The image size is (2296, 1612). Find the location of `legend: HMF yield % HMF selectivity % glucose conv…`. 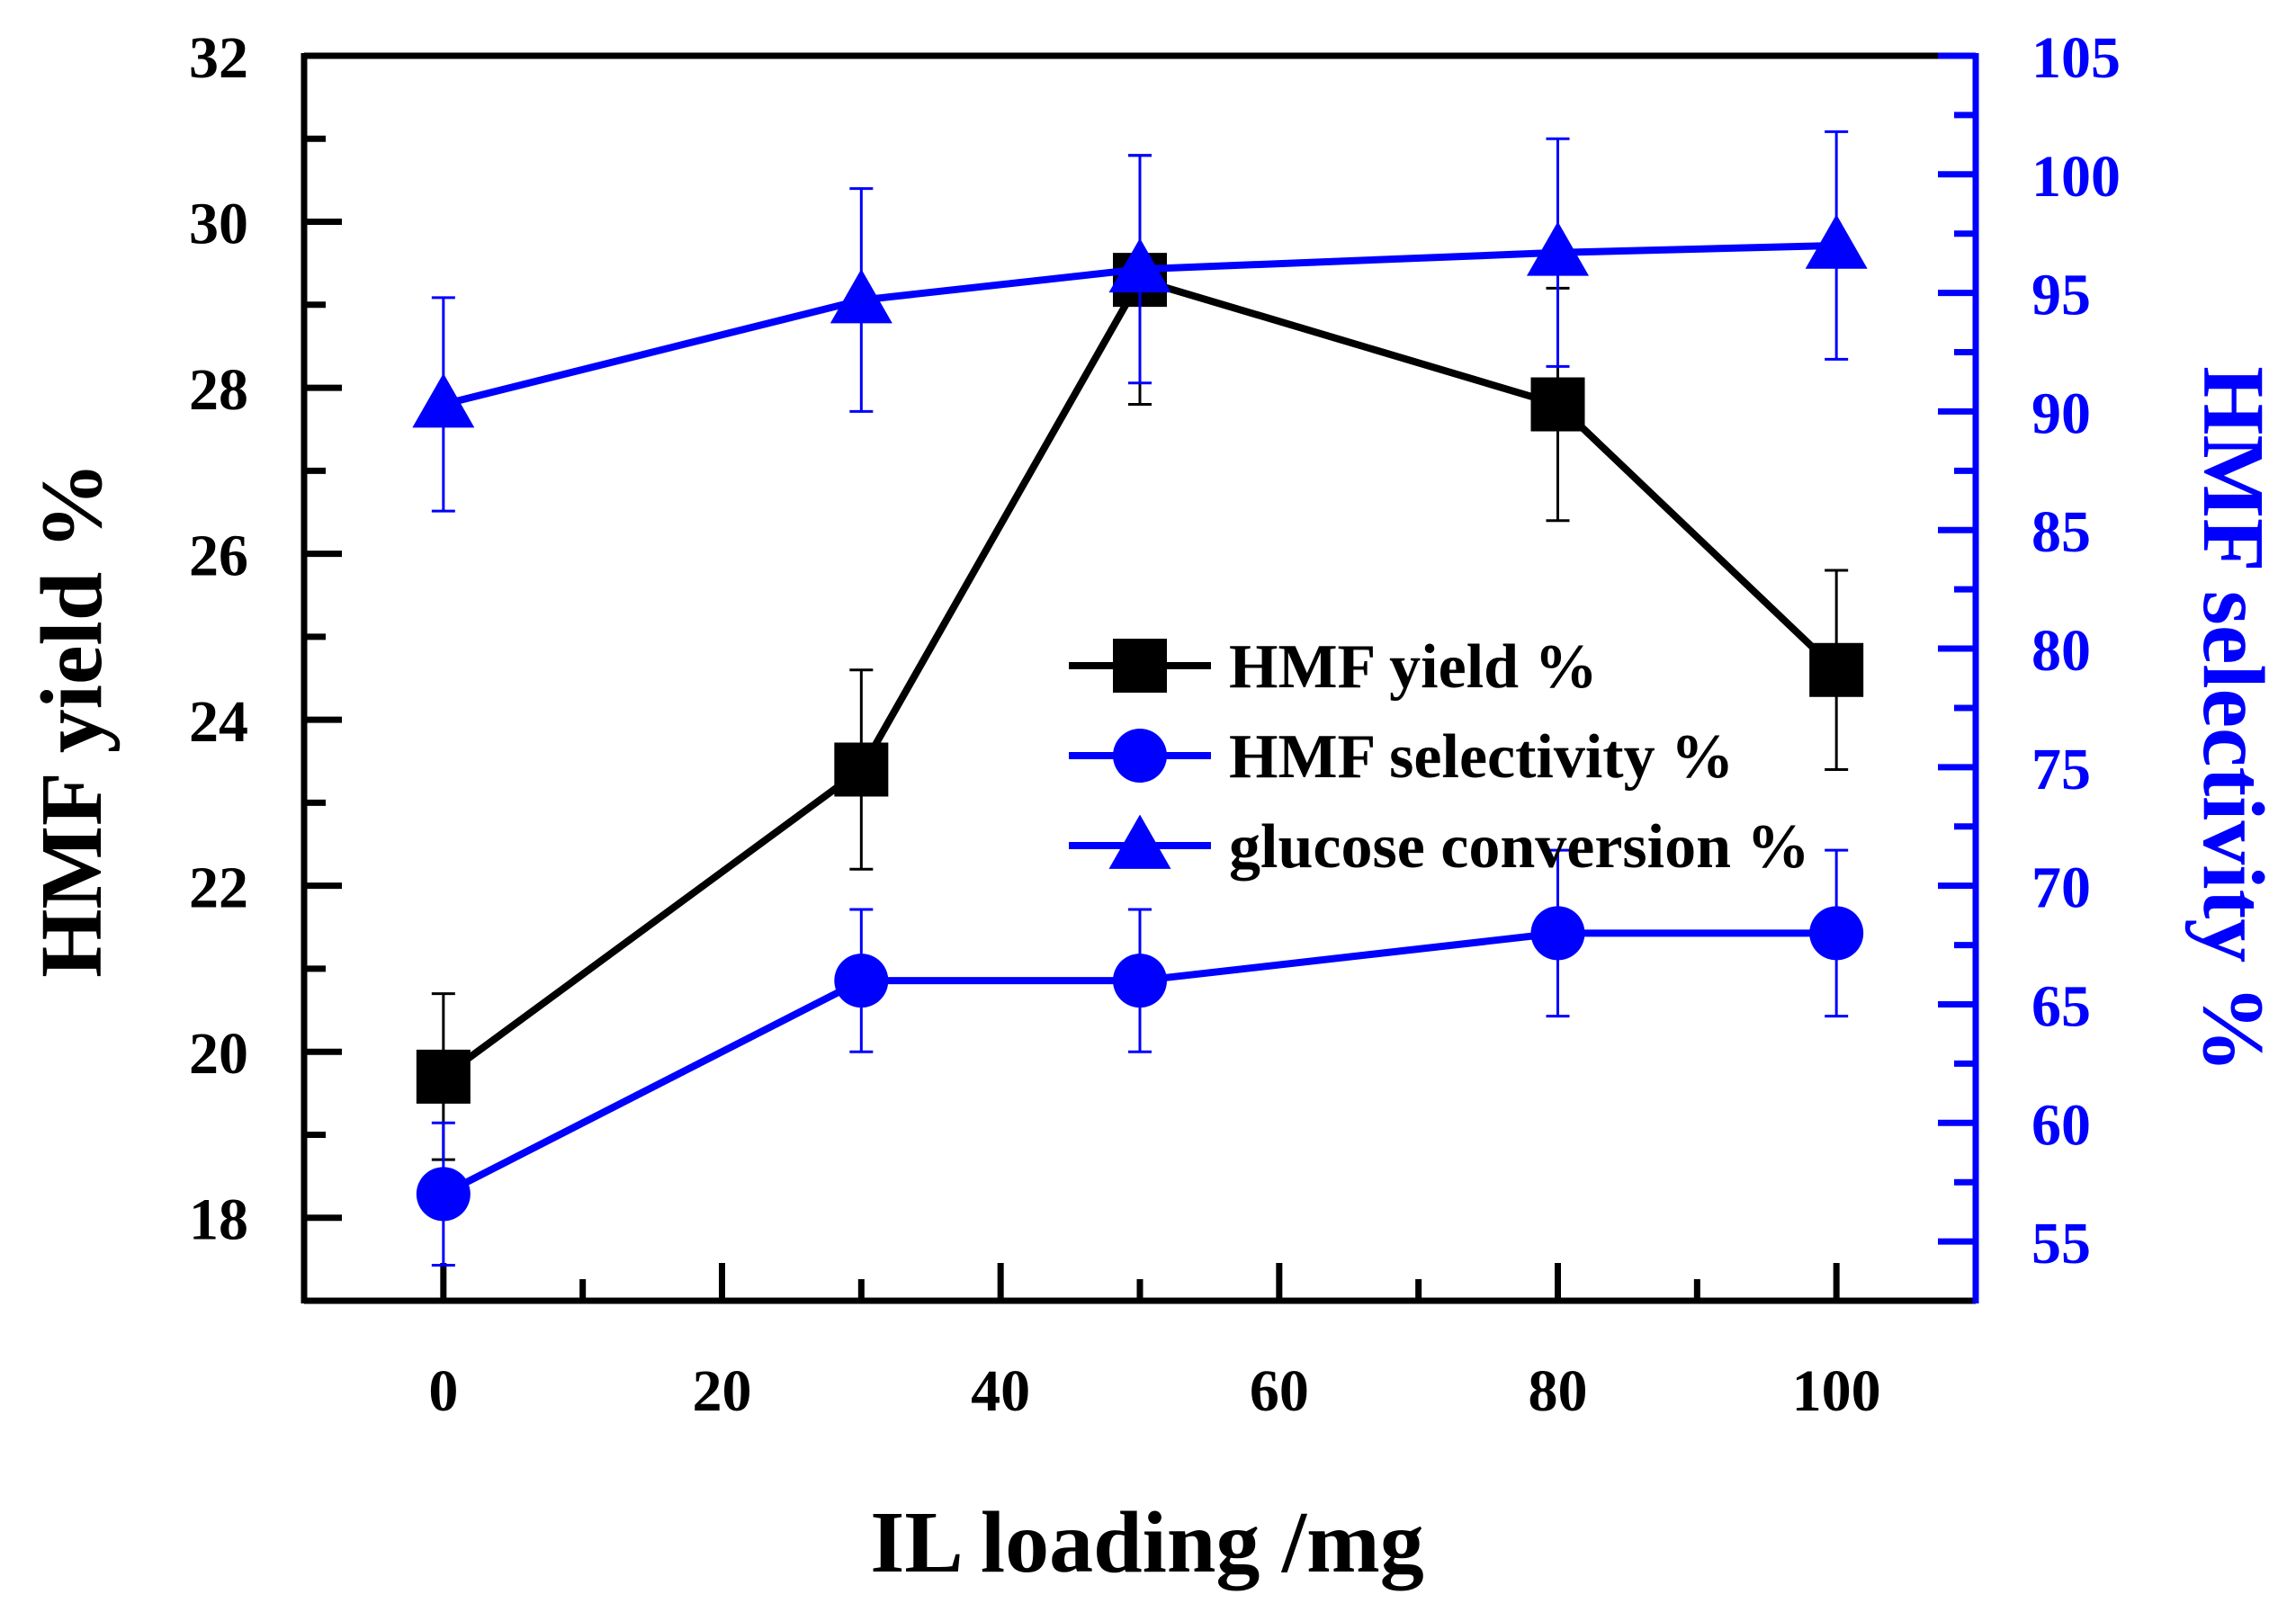

legend: HMF yield % HMF selectivity % glucose conv… is located at coordinates (1439, 757).